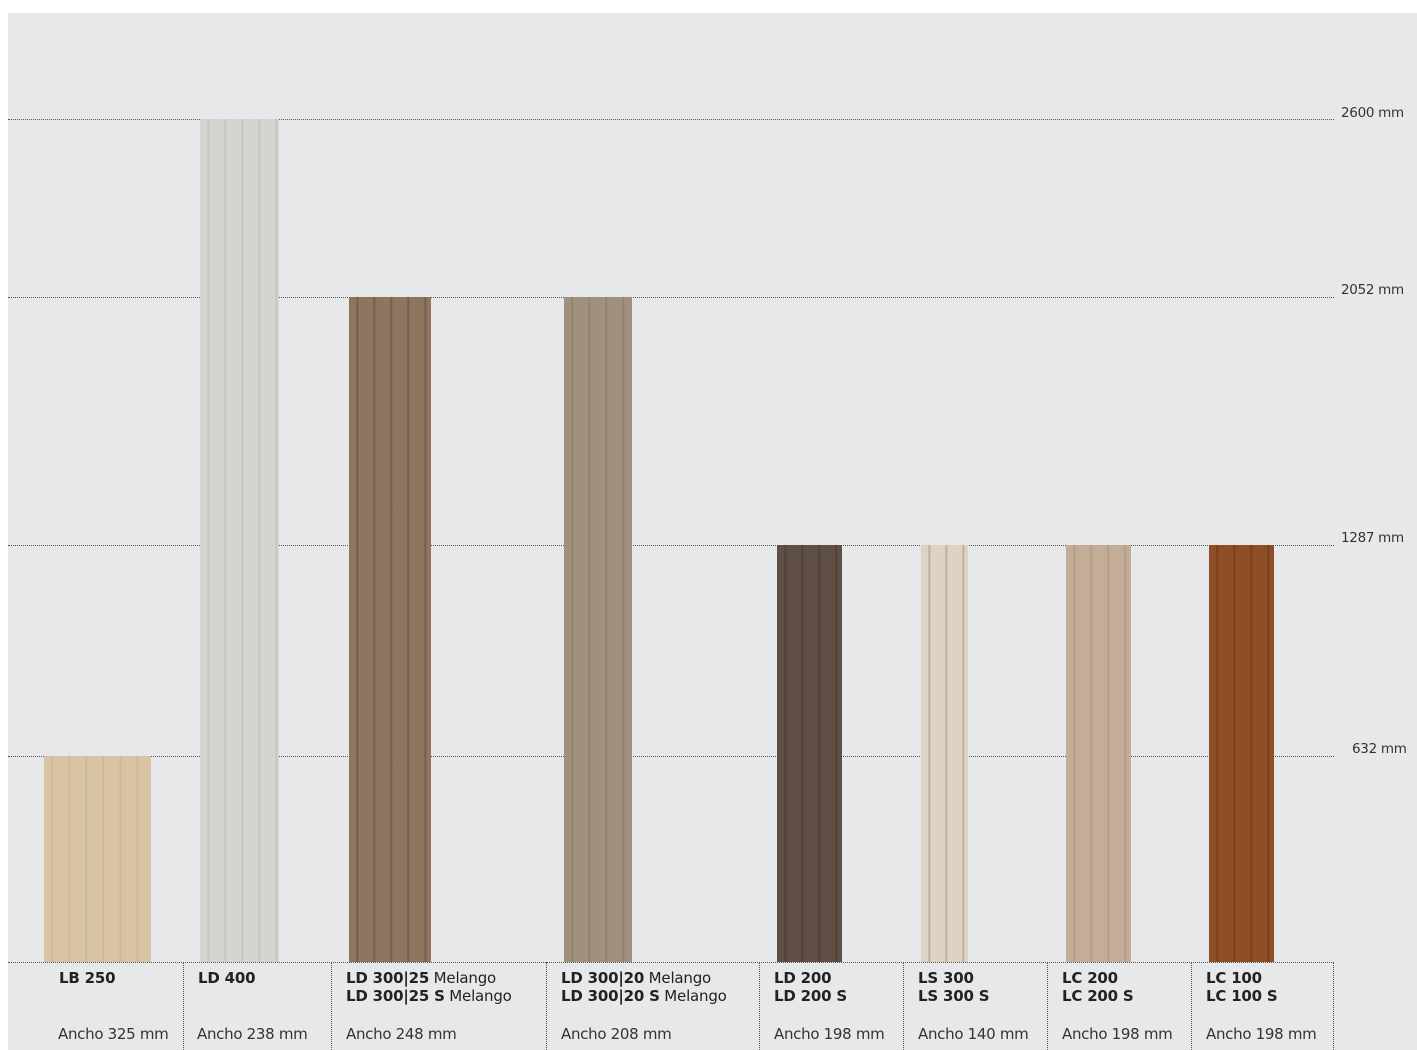 The image size is (1417, 1050). I want to click on width-label: Ancho 325 mm, so click(113, 1034).